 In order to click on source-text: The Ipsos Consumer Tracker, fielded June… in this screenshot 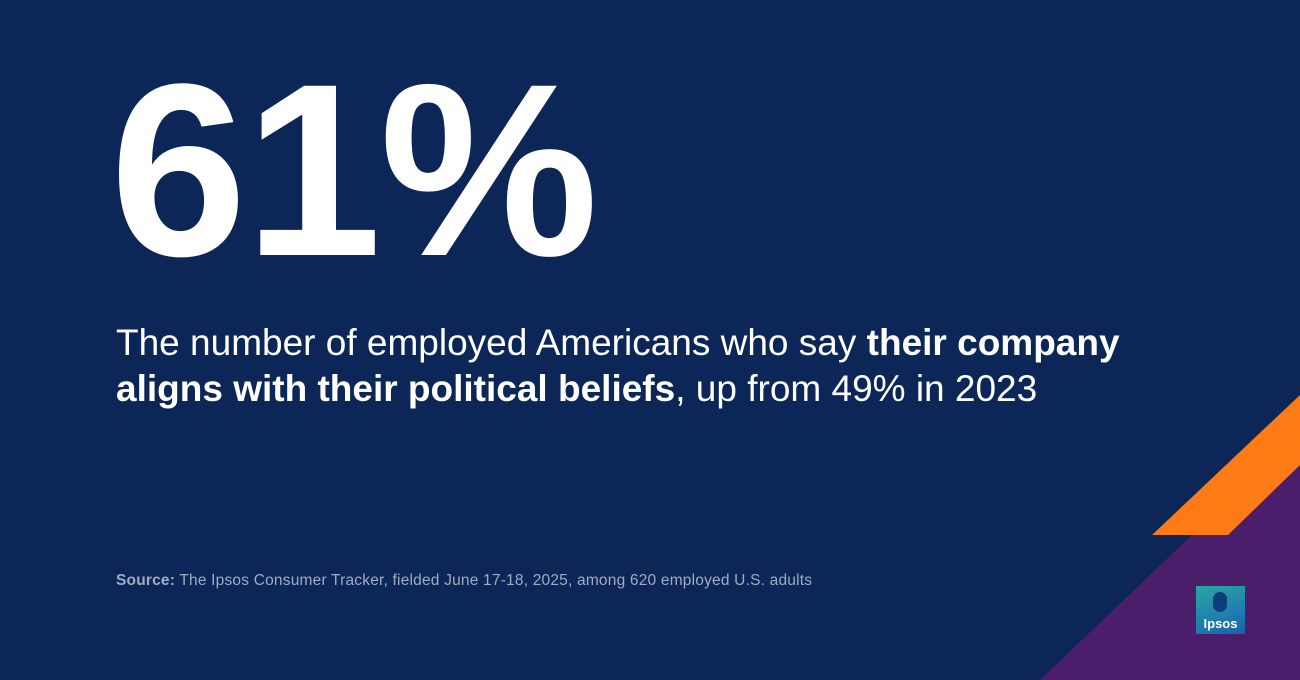, I will do `click(496, 580)`.